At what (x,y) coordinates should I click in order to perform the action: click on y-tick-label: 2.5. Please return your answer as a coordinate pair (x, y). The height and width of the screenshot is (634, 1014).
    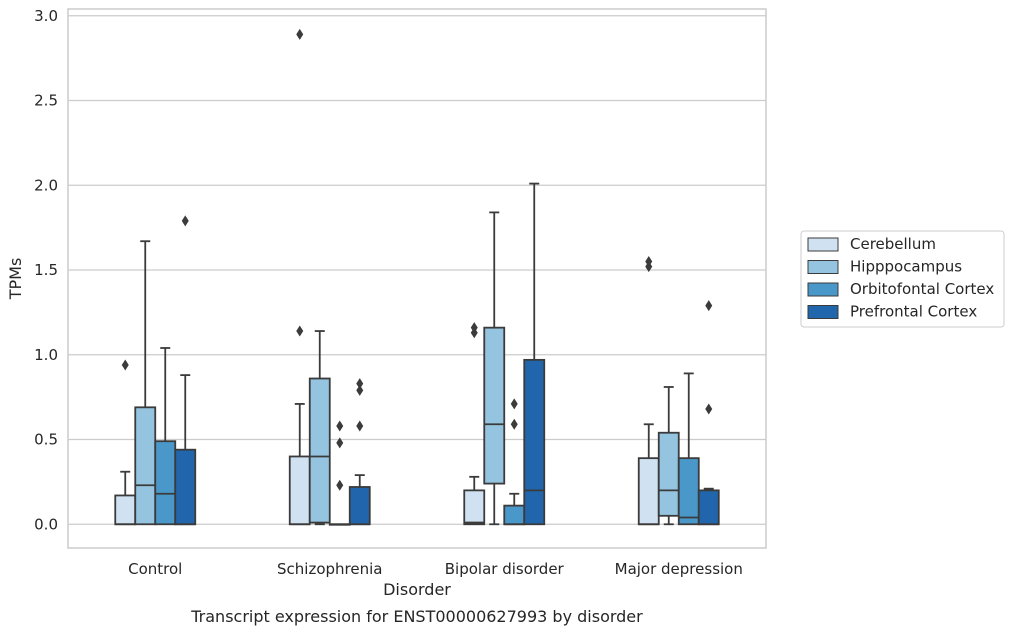
    Looking at the image, I should click on (46, 101).